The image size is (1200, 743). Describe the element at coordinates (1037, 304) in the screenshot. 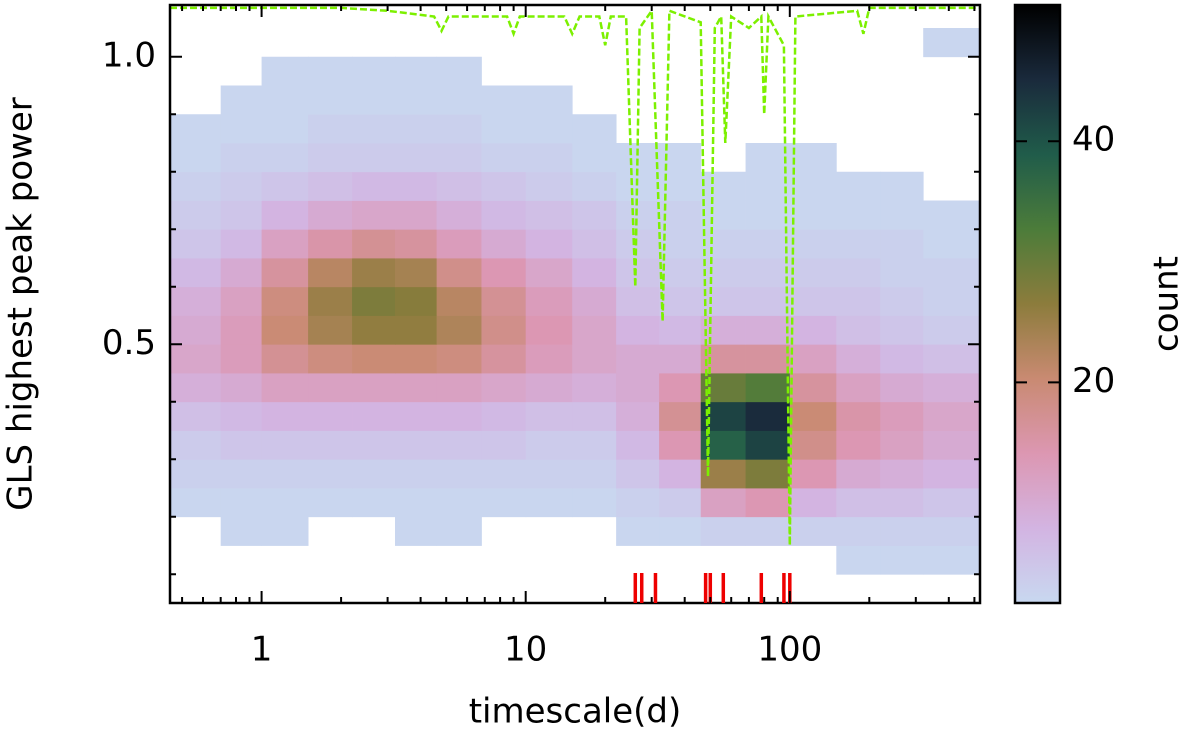

I see `colorbar` at that location.